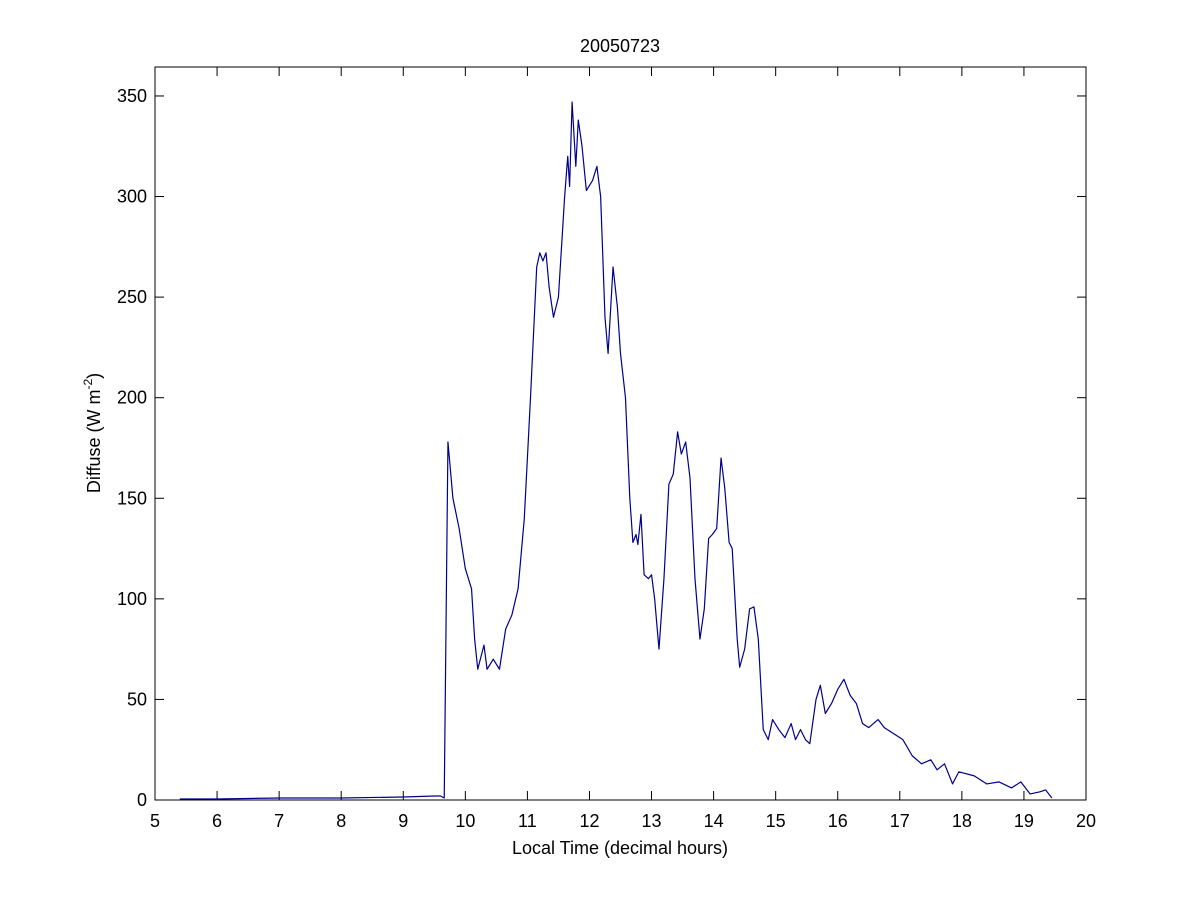 This screenshot has height=900, width=1200. What do you see at coordinates (132, 398) in the screenshot?
I see `y-tick-label: 200` at bounding box center [132, 398].